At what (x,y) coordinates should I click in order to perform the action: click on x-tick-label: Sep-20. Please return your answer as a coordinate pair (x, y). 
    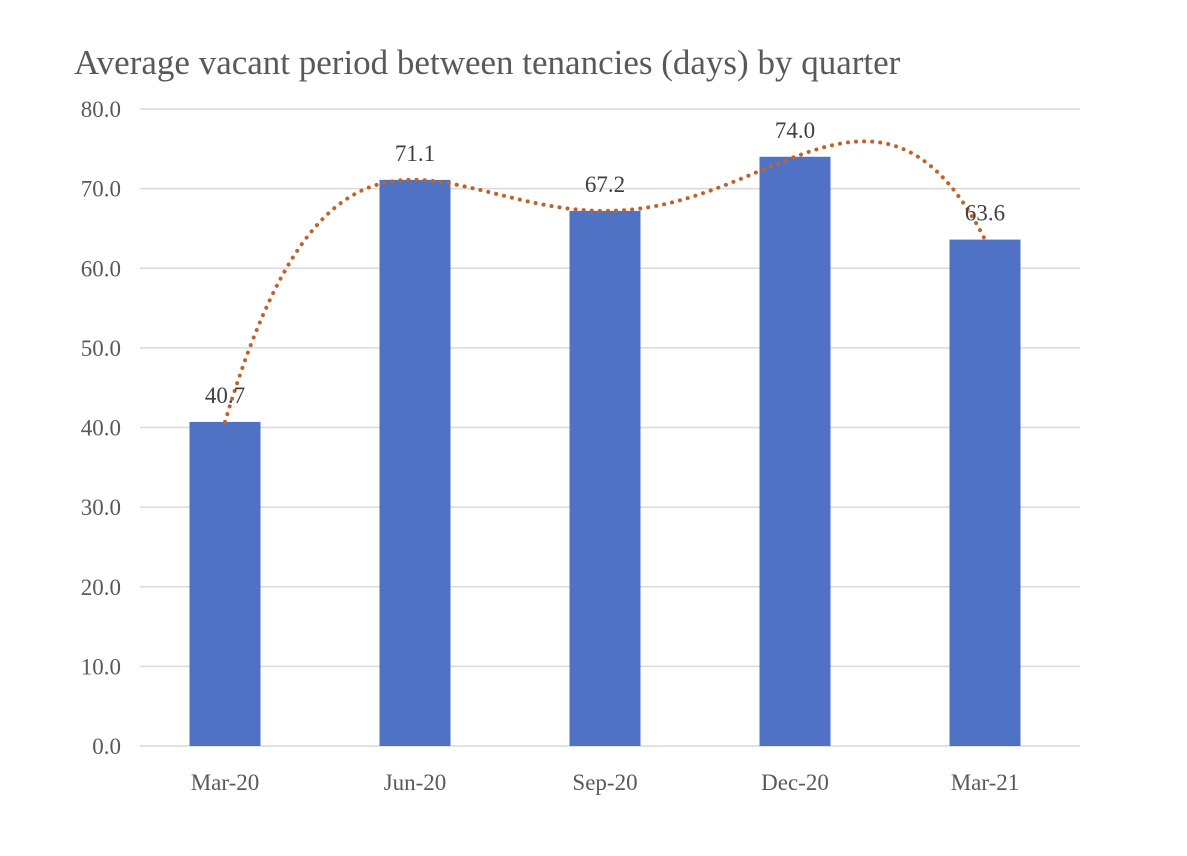
    Looking at the image, I should click on (604, 782).